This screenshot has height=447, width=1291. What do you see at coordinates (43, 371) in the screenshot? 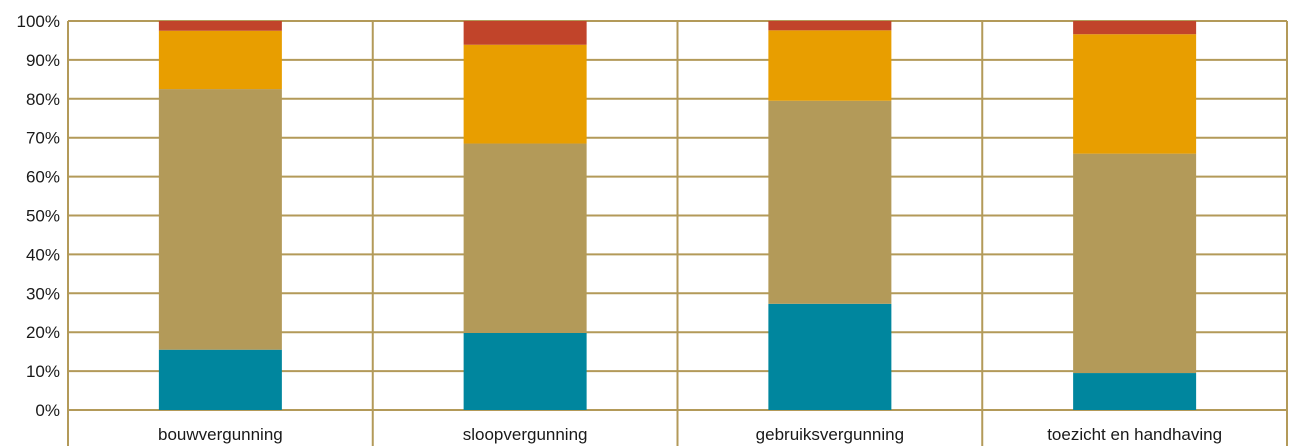
I see `y-tick-label: 10%` at bounding box center [43, 371].